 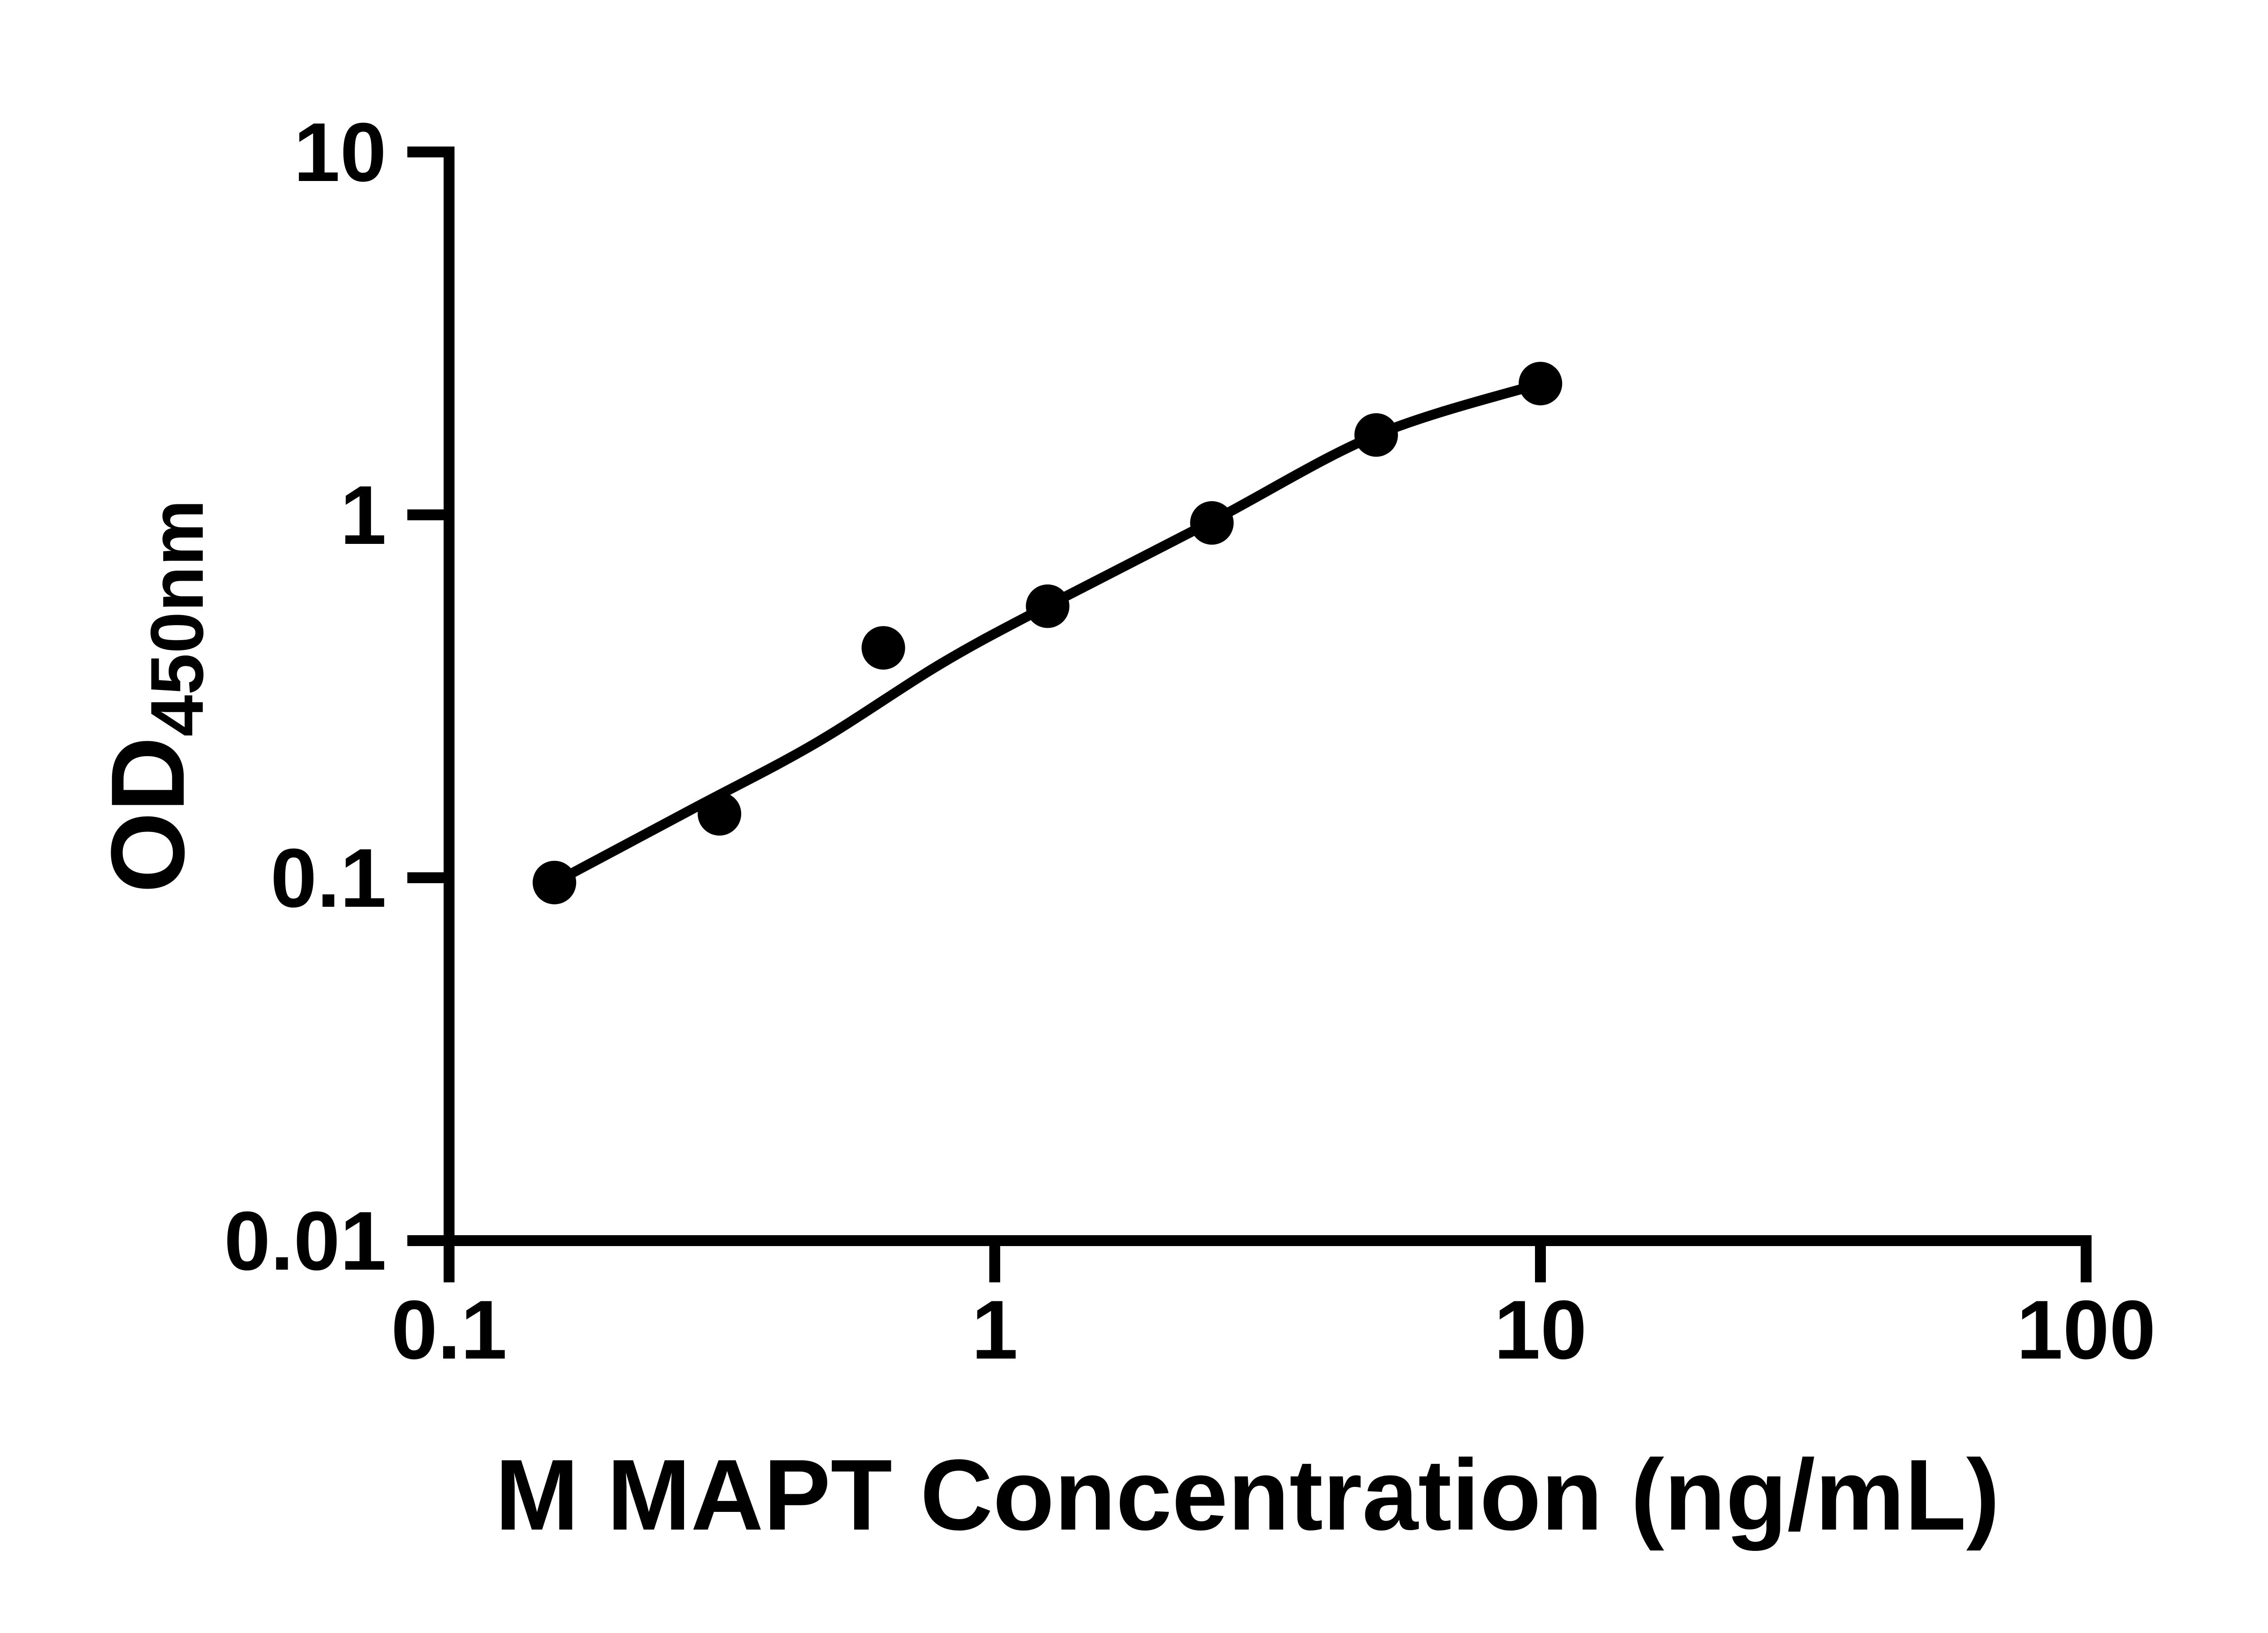 What do you see at coordinates (305, 1240) in the screenshot?
I see `y-tick-label: 0.01` at bounding box center [305, 1240].